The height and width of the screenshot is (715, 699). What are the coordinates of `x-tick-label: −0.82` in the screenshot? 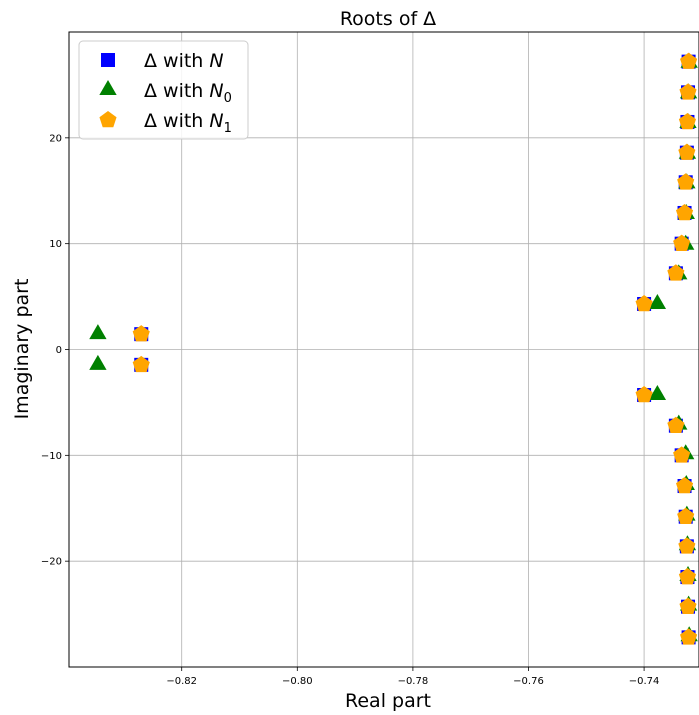 It's located at (181, 681).